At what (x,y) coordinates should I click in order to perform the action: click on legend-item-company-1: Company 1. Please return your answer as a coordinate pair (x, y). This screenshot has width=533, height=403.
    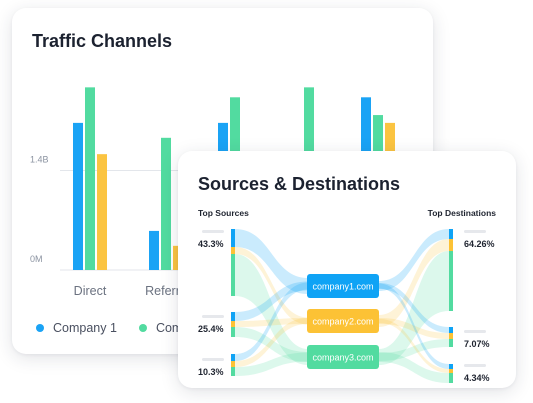
    Looking at the image, I should click on (76, 328).